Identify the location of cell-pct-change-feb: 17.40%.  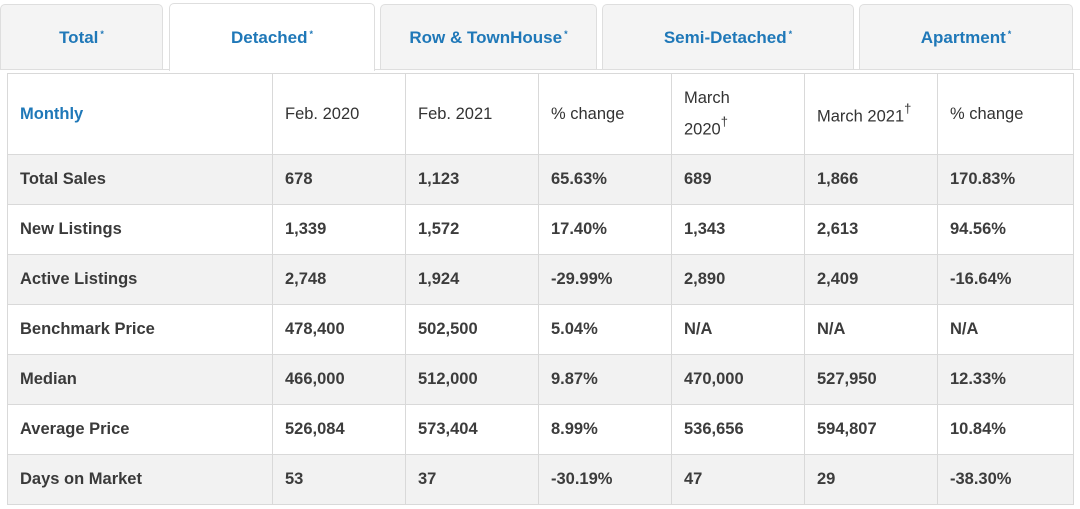
(605, 229).